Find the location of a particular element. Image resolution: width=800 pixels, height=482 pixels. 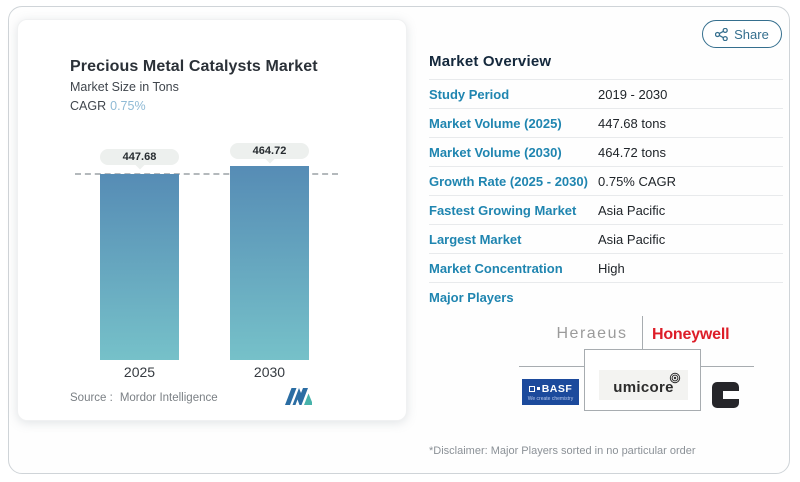

share-button: Share is located at coordinates (742, 34).